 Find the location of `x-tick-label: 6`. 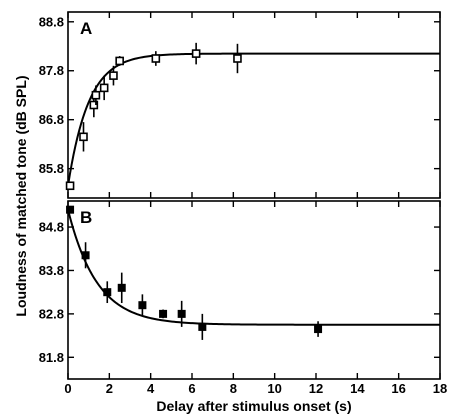

x-tick-label: 6 is located at coordinates (191, 388).